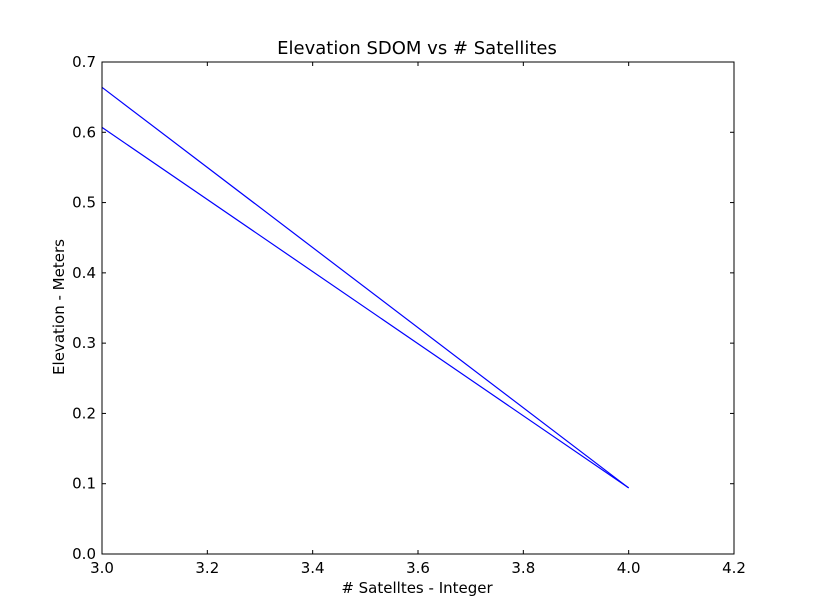  What do you see at coordinates (207, 568) in the screenshot?
I see `x-tick-label: 3.2` at bounding box center [207, 568].